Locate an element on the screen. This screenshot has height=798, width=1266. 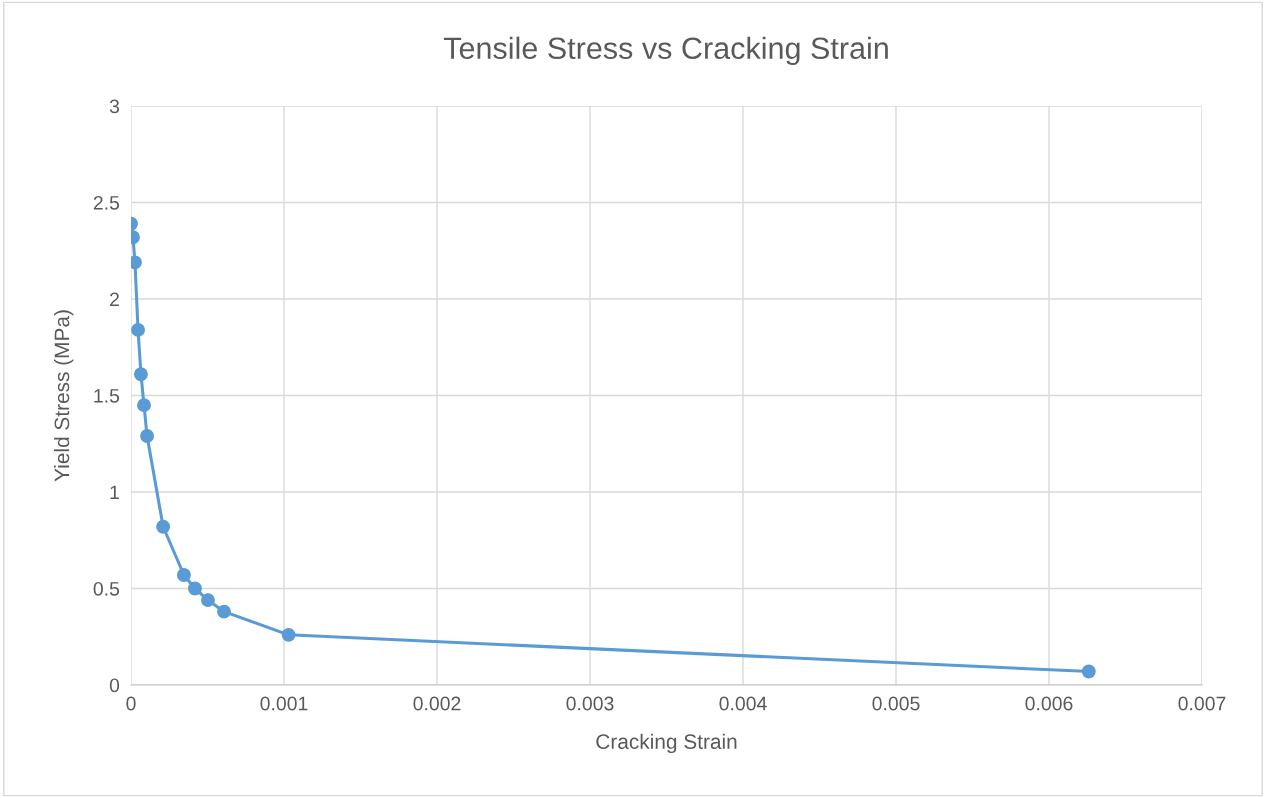
y-tick-label: 1 is located at coordinates (114, 492).